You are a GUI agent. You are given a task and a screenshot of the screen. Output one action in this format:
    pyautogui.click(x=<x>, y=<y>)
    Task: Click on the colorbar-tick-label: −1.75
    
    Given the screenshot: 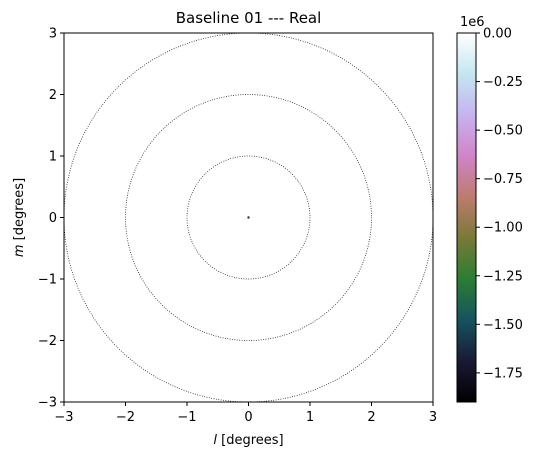 What is the action you would take?
    pyautogui.click(x=503, y=373)
    